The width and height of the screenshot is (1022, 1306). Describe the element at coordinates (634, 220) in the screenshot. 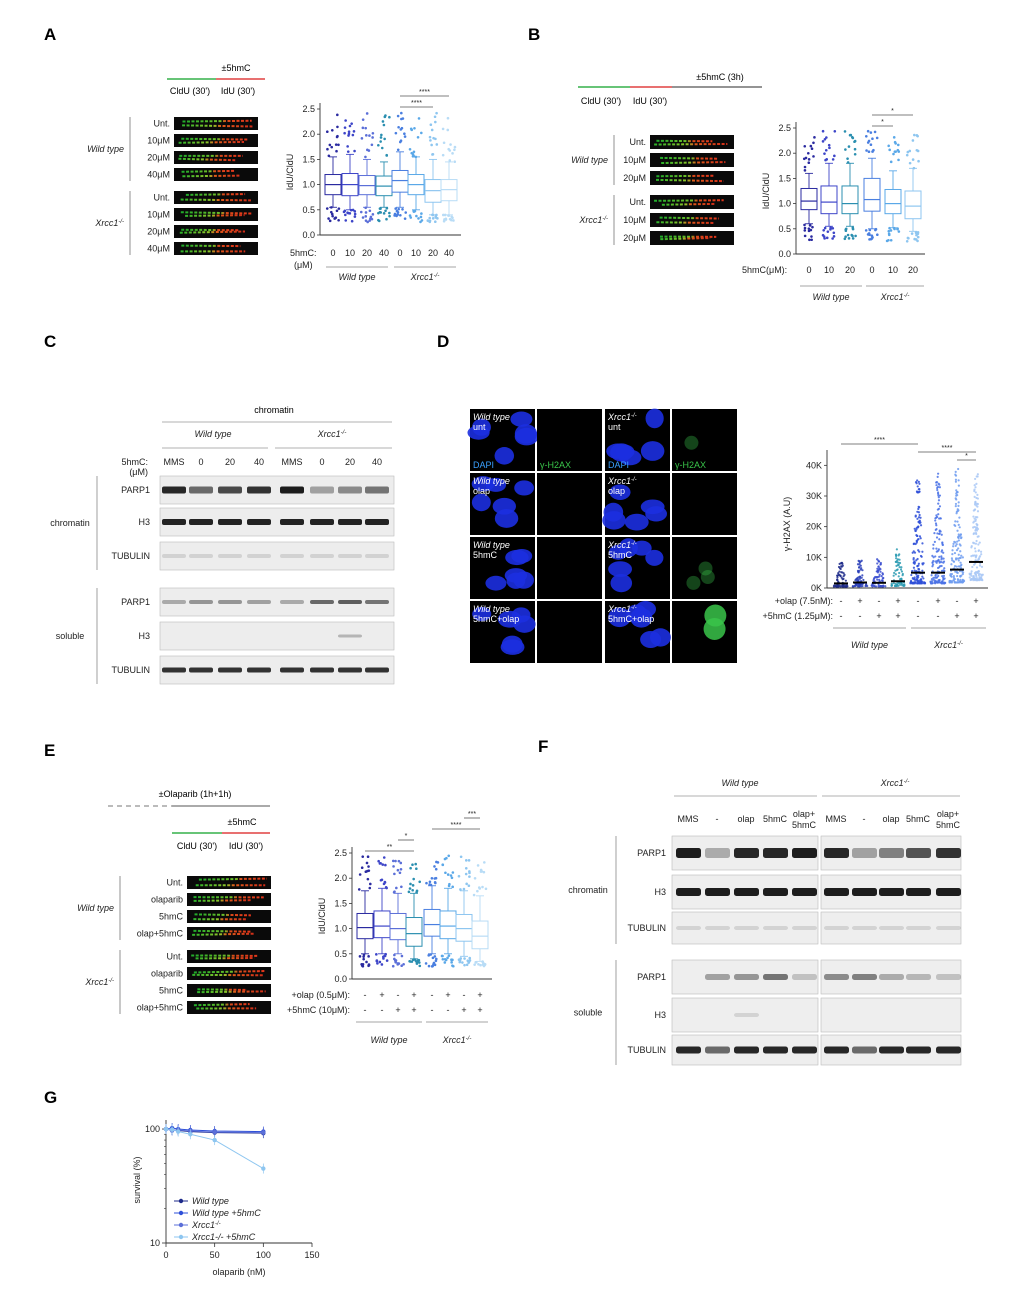

I see `fiber-row-label: 10μM` at that location.